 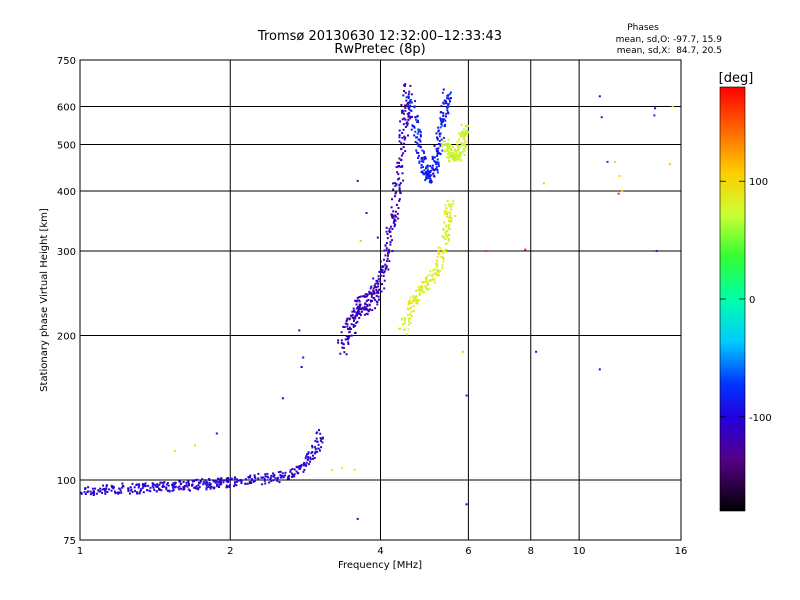 I want to click on y-axis-label: Stationary phase Virtual Height [km], so click(x=44, y=300).